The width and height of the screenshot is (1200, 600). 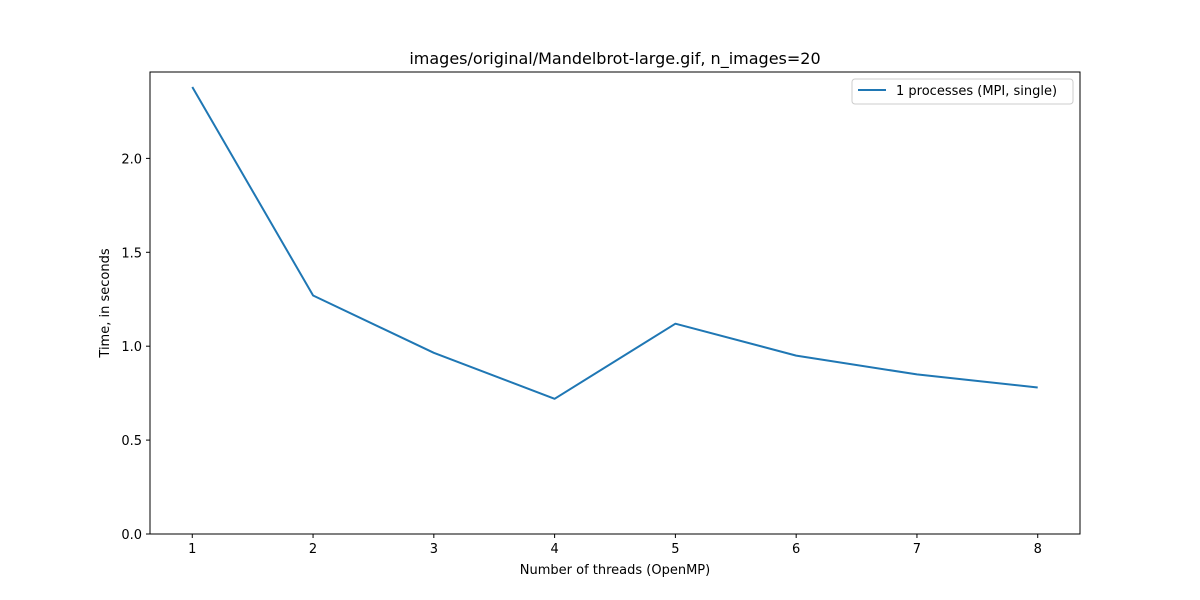 I want to click on y-tick-label: 0.5, so click(x=131, y=441).